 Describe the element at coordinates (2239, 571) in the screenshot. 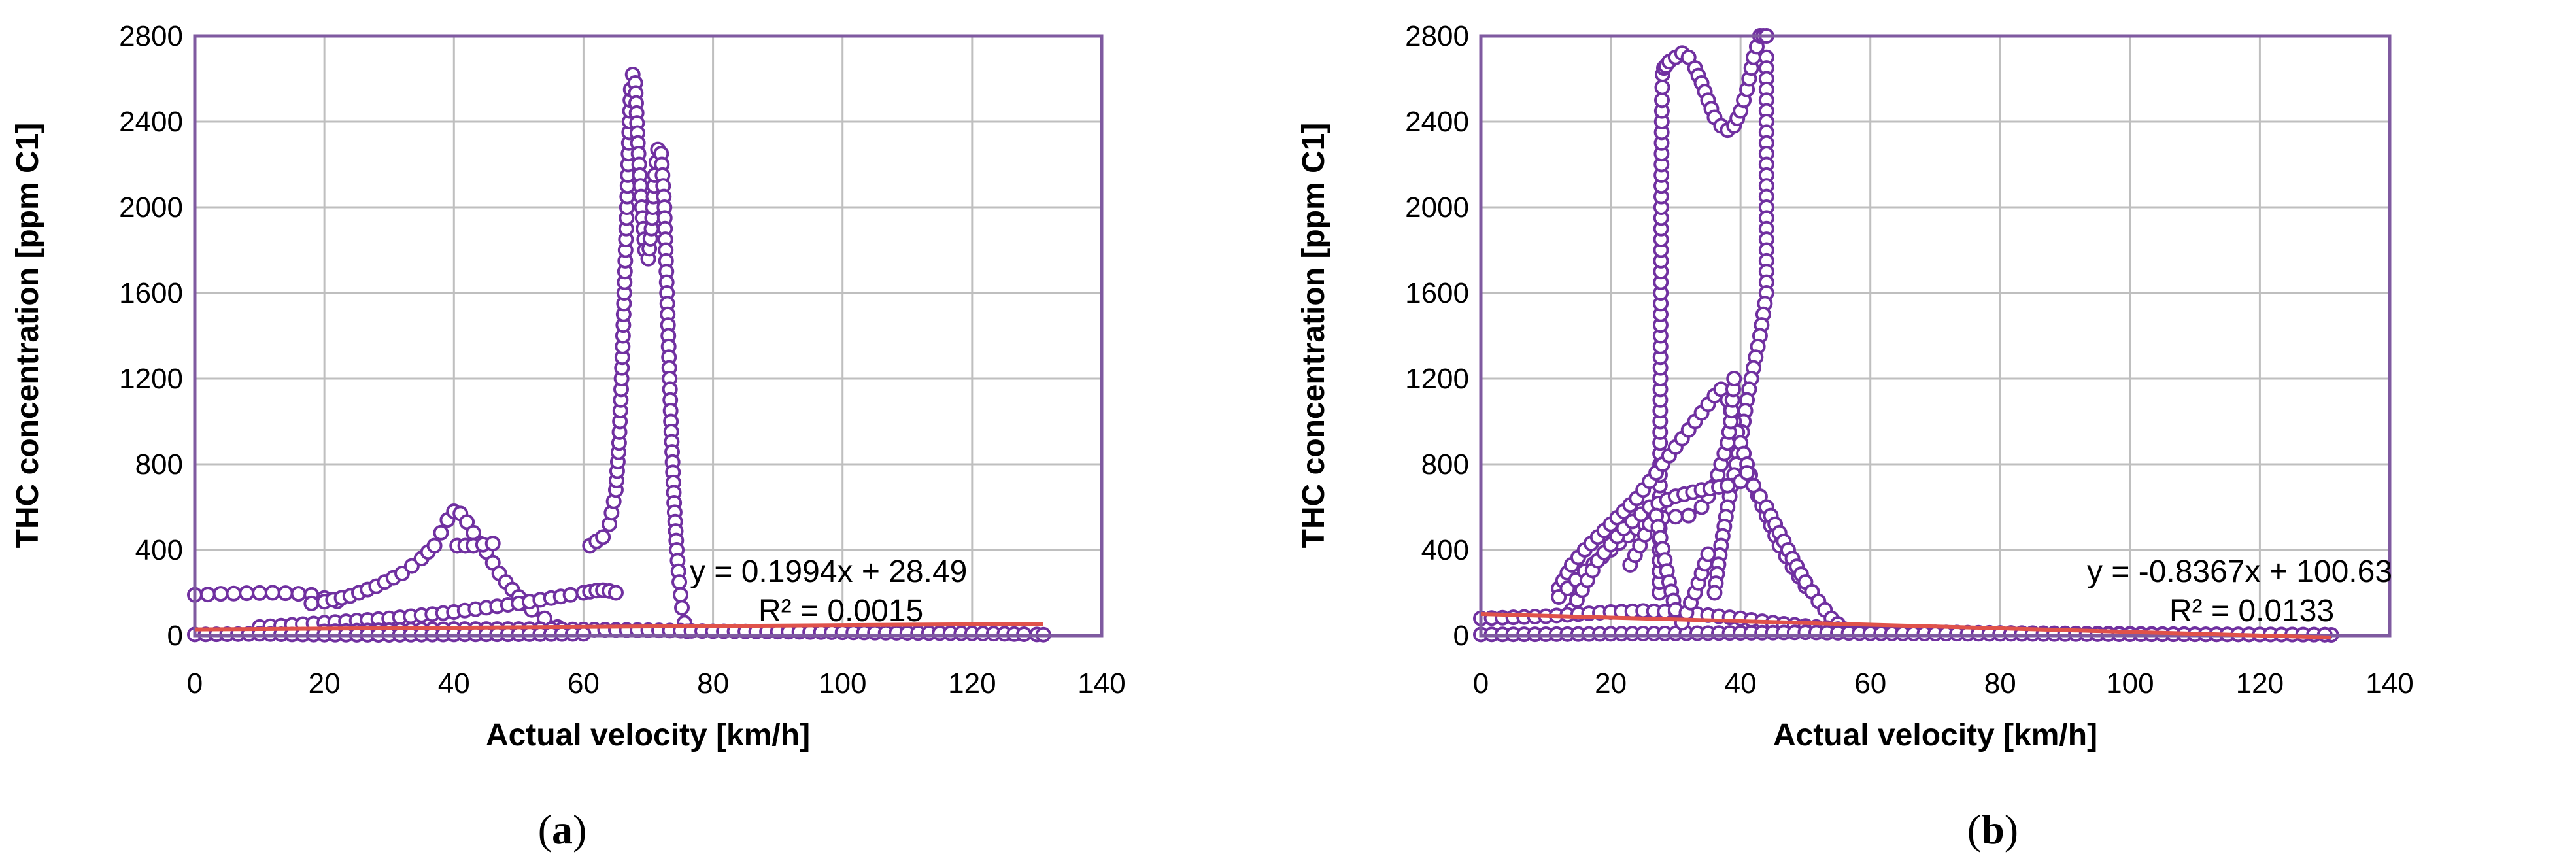

I see `trend-equation: y = -0.8367x + 100.63` at that location.